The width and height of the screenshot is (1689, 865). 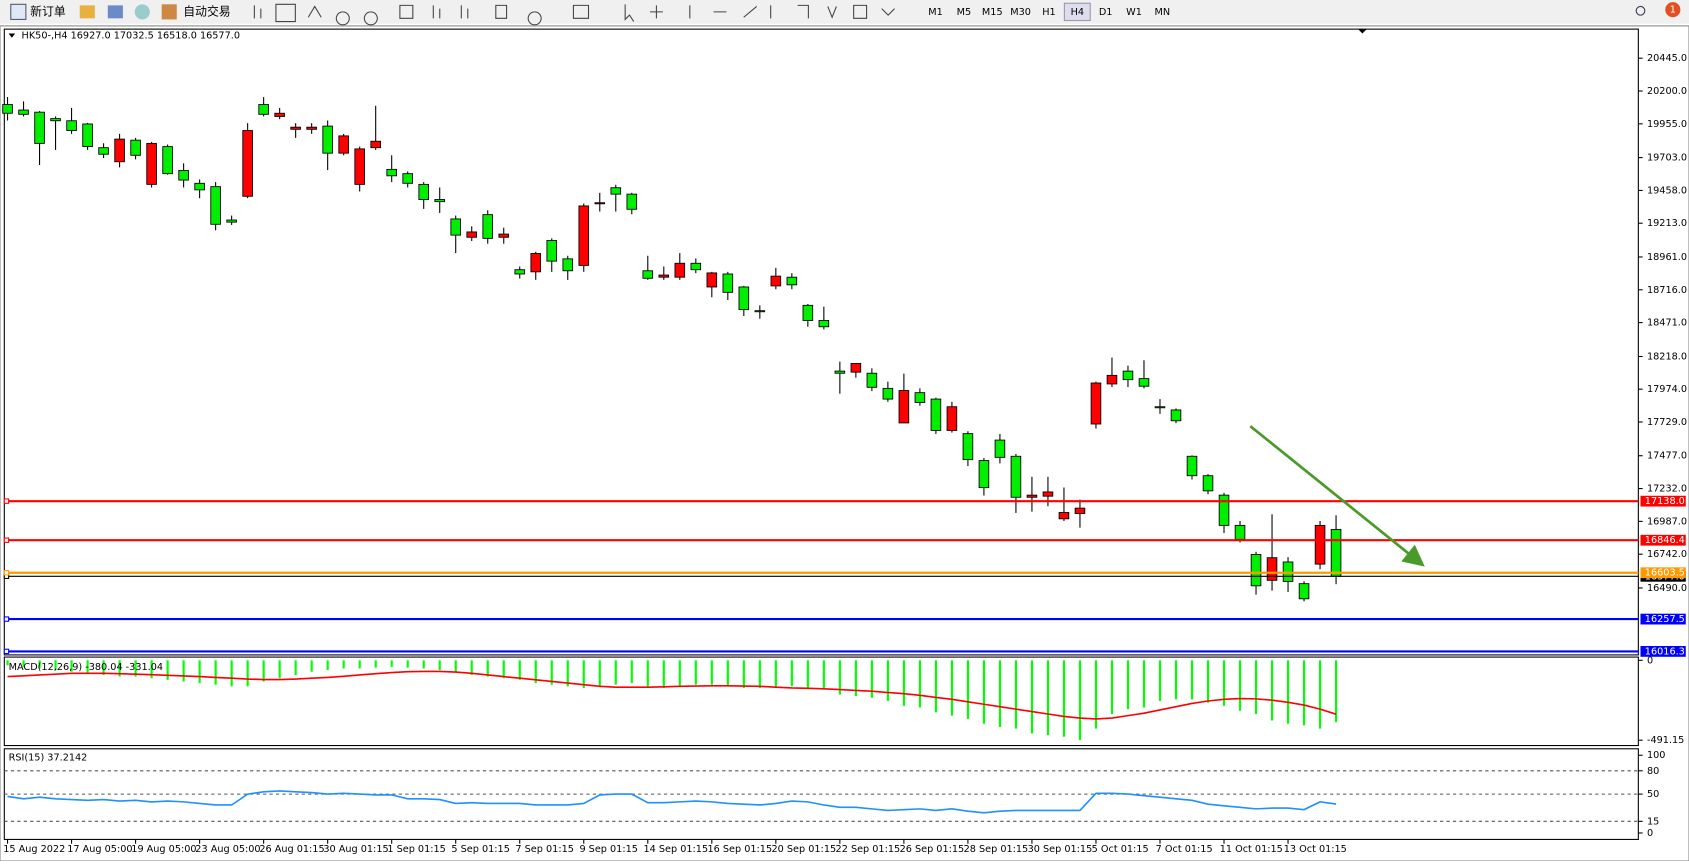 I want to click on price-label: 17138.0, so click(x=1665, y=501).